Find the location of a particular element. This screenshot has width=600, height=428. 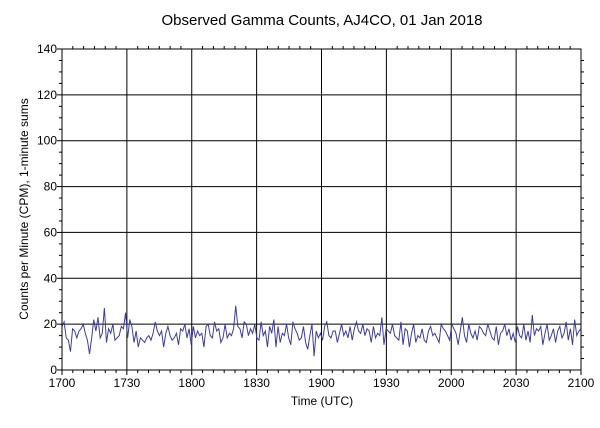

y-tick-label: 100 is located at coordinates (47, 141).